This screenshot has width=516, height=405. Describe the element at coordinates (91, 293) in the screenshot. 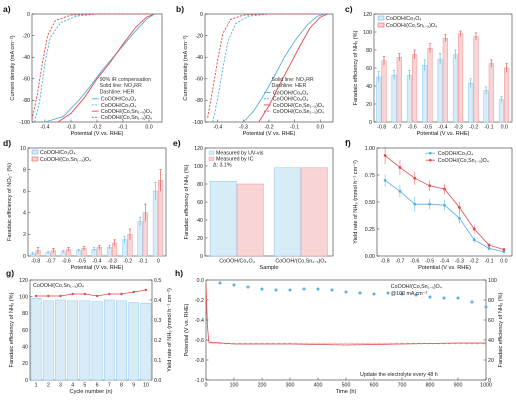

I see `yield-line` at that location.